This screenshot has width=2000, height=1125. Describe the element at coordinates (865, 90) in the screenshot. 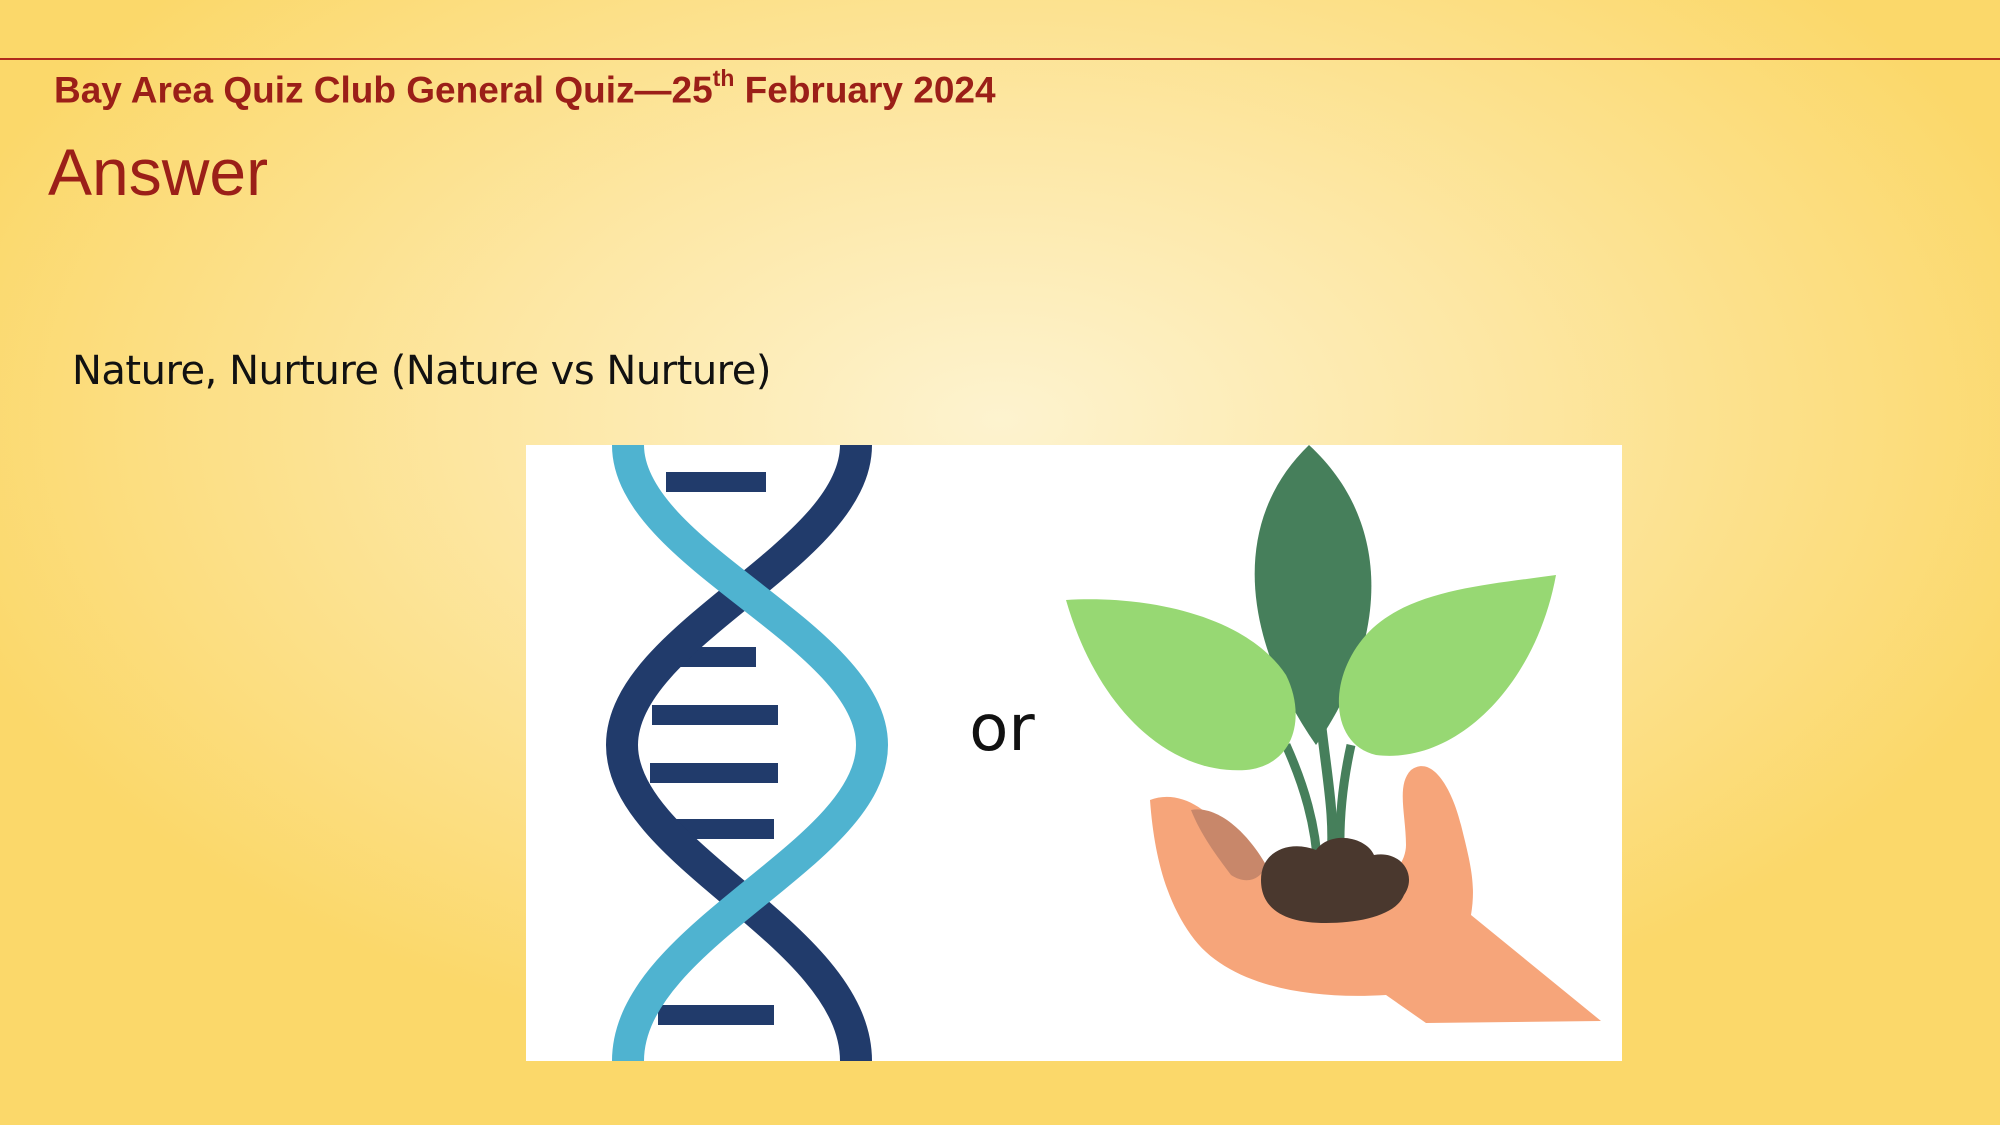

I see `header-rest: February 2024` at that location.